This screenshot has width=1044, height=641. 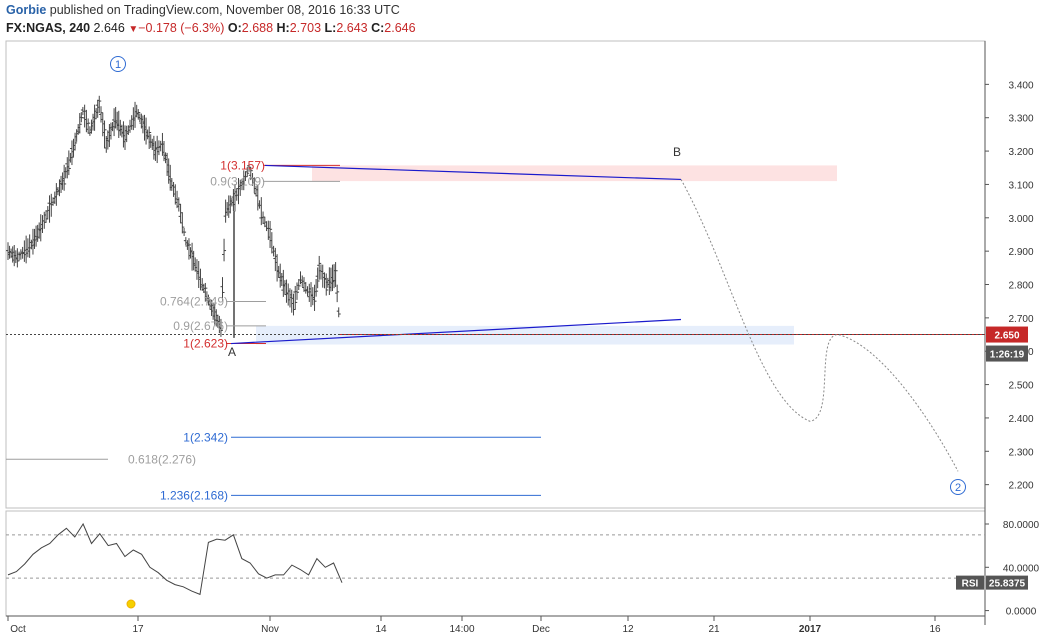 I want to click on fib-level-label: 1(3.157), so click(x=242, y=165).